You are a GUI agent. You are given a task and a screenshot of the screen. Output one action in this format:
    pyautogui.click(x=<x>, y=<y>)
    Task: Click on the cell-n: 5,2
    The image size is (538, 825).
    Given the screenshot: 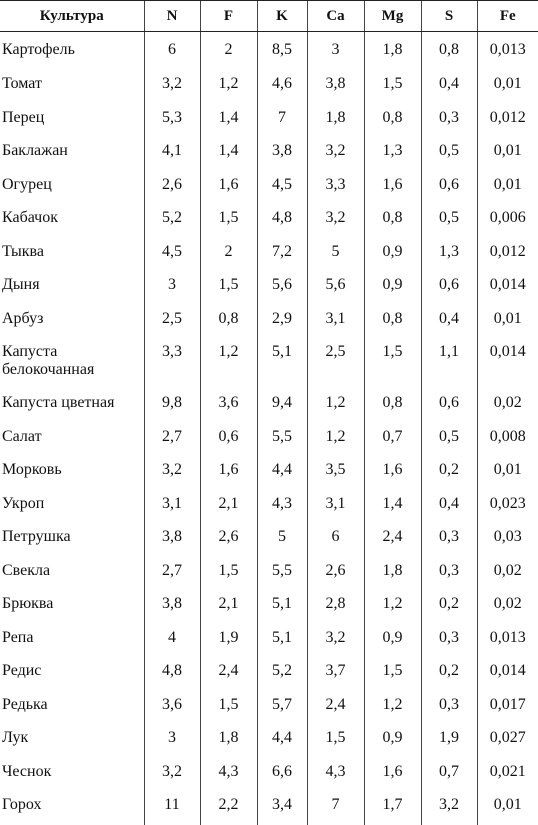 What is the action you would take?
    pyautogui.click(x=171, y=221)
    